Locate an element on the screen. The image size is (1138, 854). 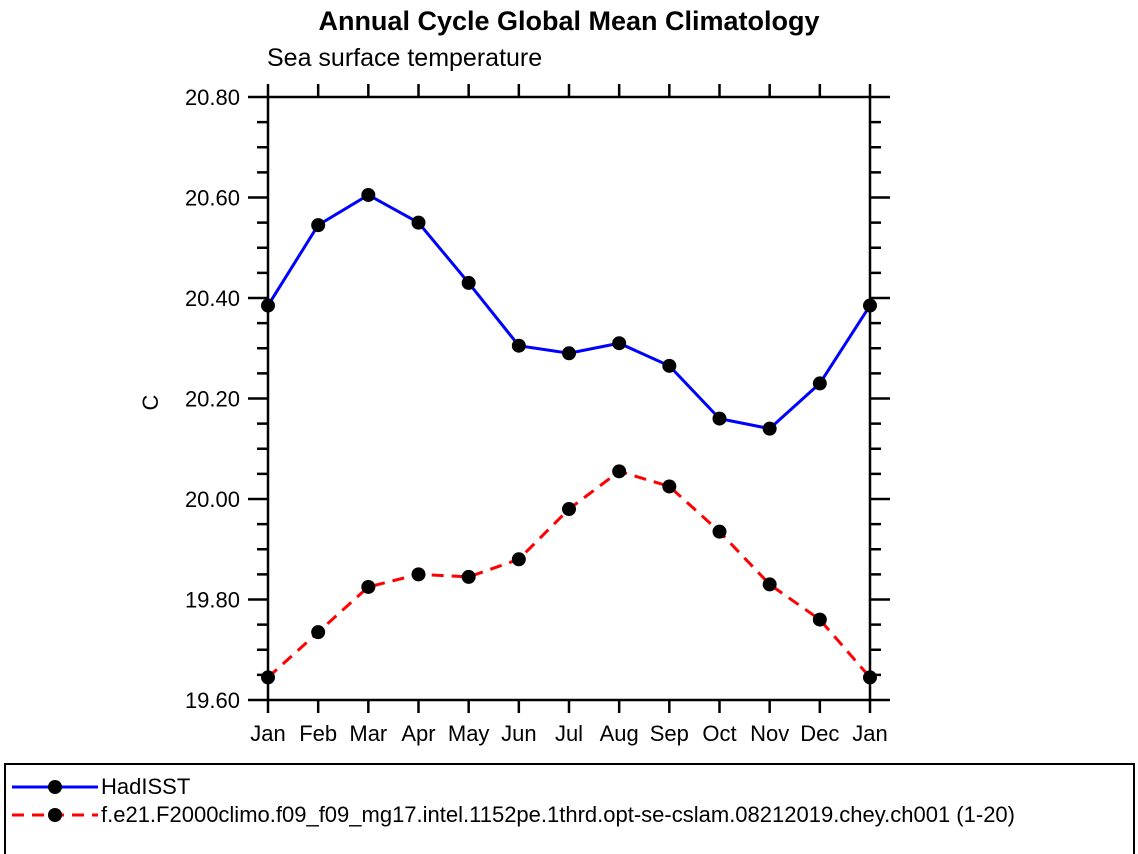
x-axis-tick-label: May is located at coordinates (469, 733).